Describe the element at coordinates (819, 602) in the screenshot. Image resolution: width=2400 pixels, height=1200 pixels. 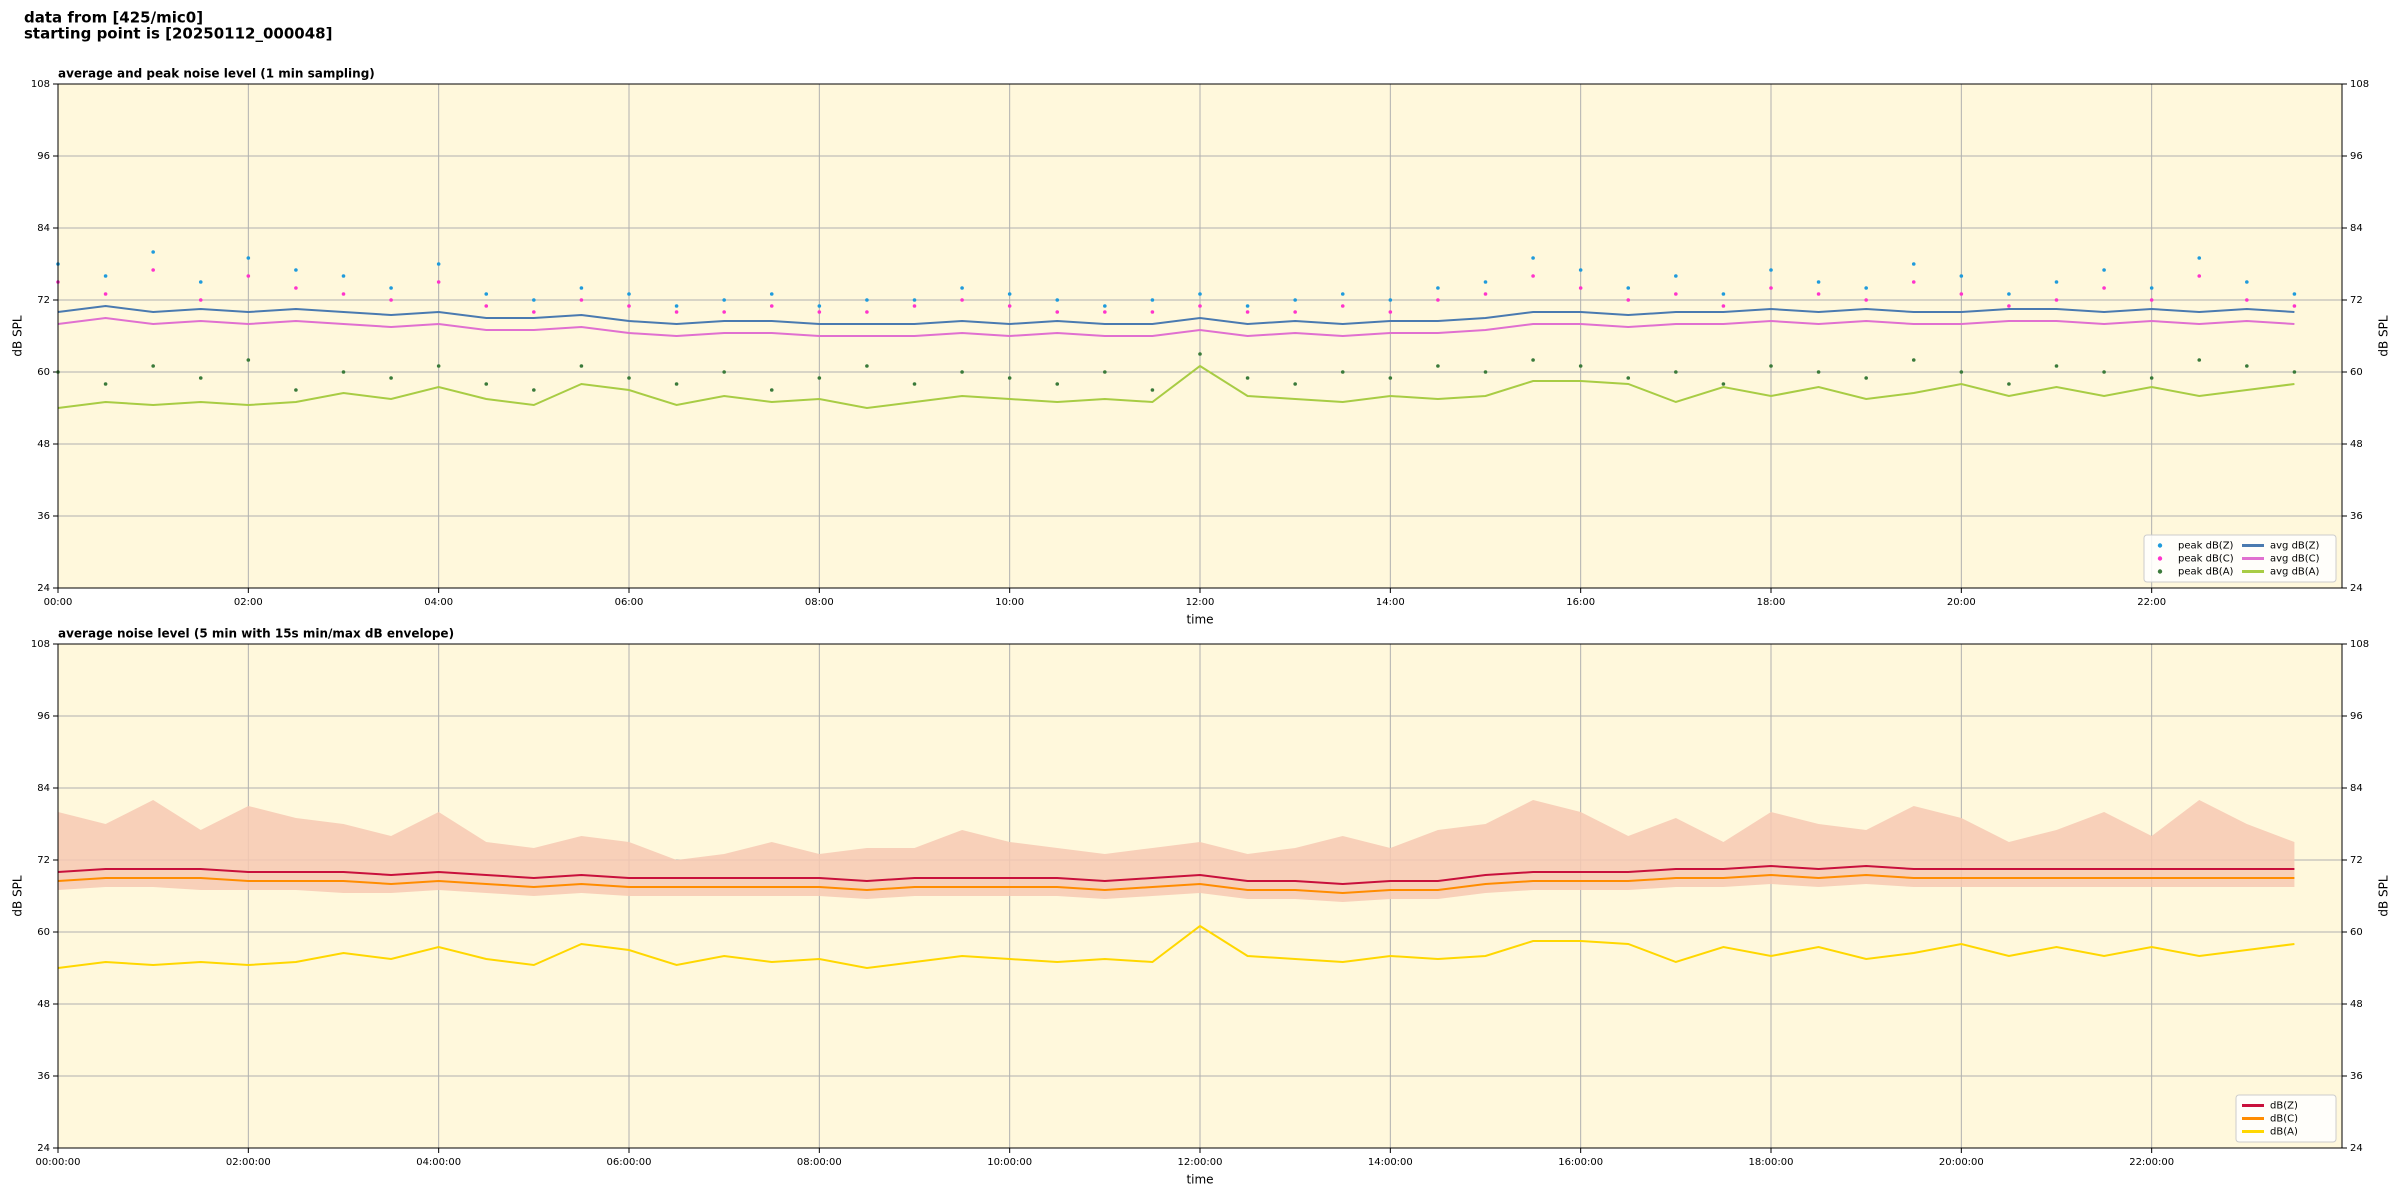
I see `x-tick-label: 08:00` at that location.